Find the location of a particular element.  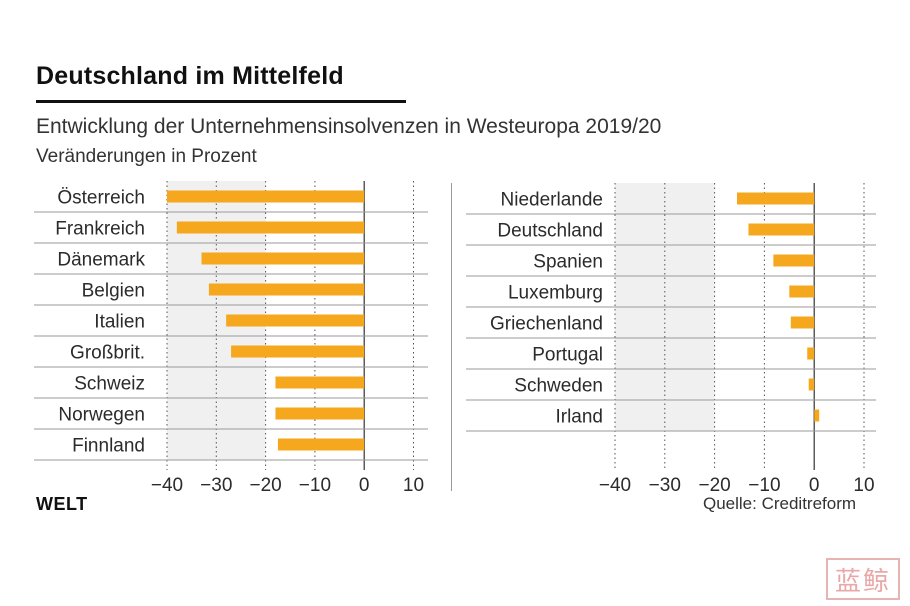

unit-label: Veränderungen in Prozent is located at coordinates (146, 156).